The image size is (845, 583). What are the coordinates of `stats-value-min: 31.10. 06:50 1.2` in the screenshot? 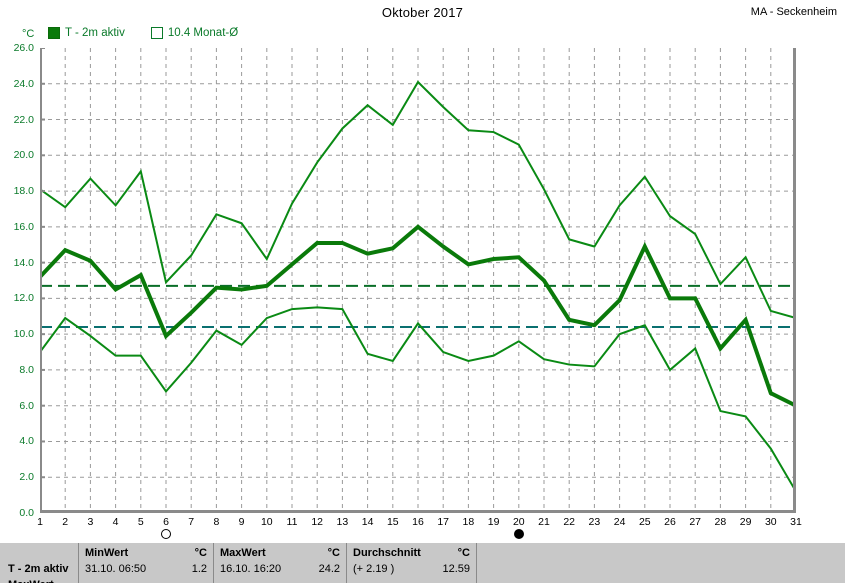 It's located at (146, 569).